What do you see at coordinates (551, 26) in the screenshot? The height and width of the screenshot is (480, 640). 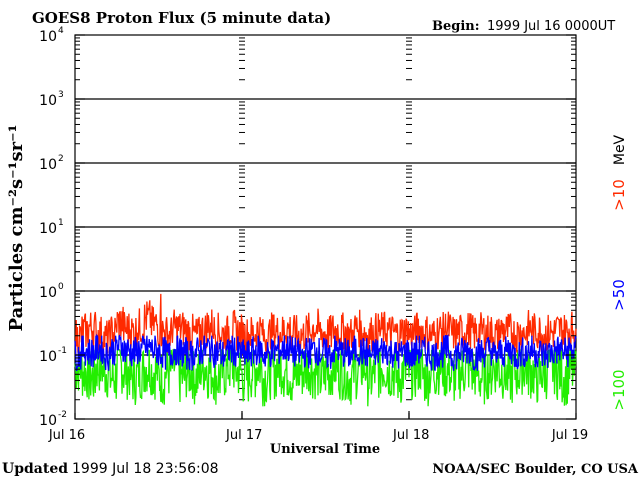 I see `begin-value: 1999 Jul 16 0000UT` at bounding box center [551, 26].